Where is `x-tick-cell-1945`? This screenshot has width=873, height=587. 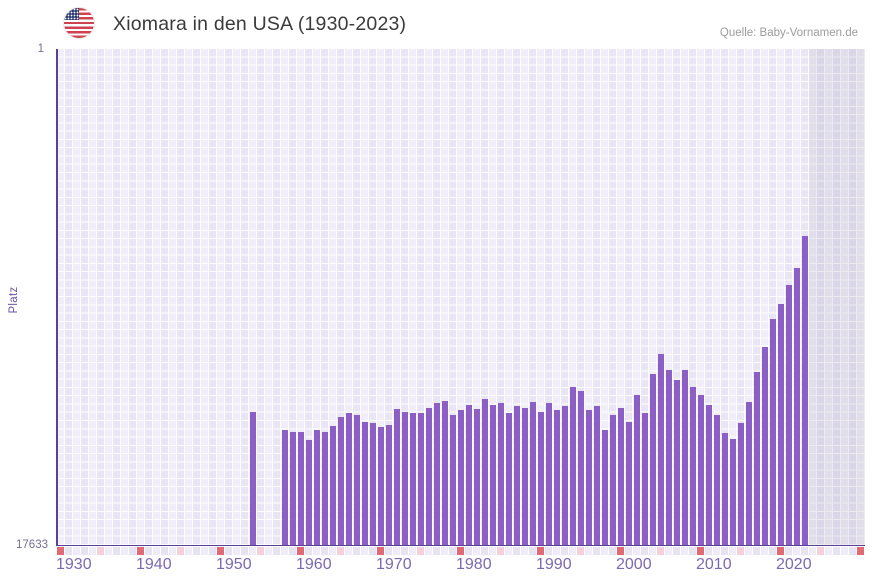 x-tick-cell-1945 is located at coordinates (180, 551).